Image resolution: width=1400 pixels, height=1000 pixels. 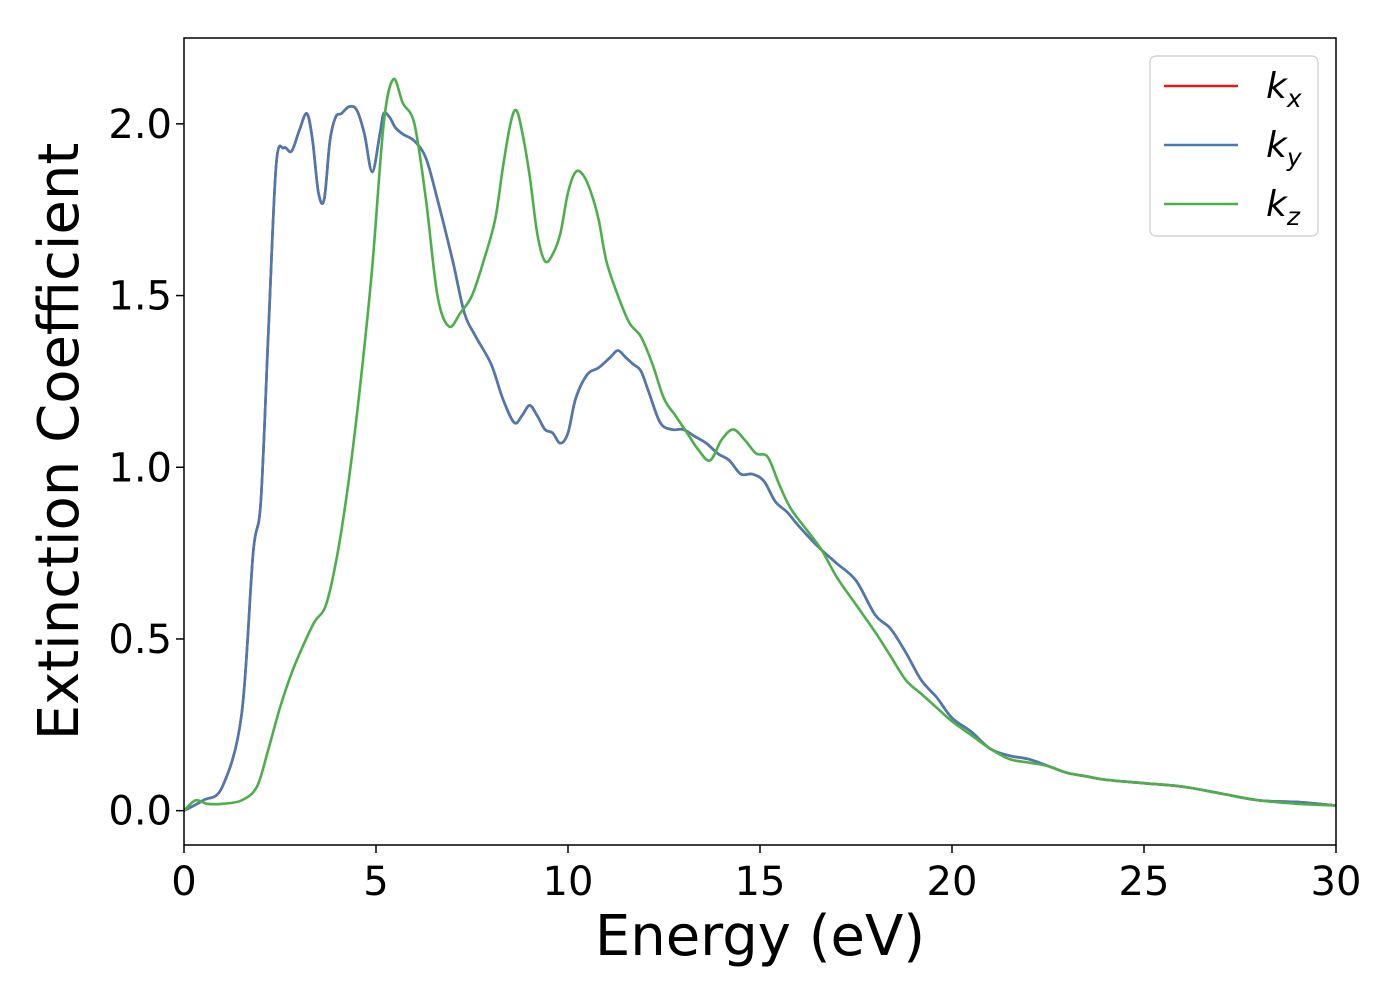 What do you see at coordinates (140, 468) in the screenshot?
I see `y-tick-label: 1.0` at bounding box center [140, 468].